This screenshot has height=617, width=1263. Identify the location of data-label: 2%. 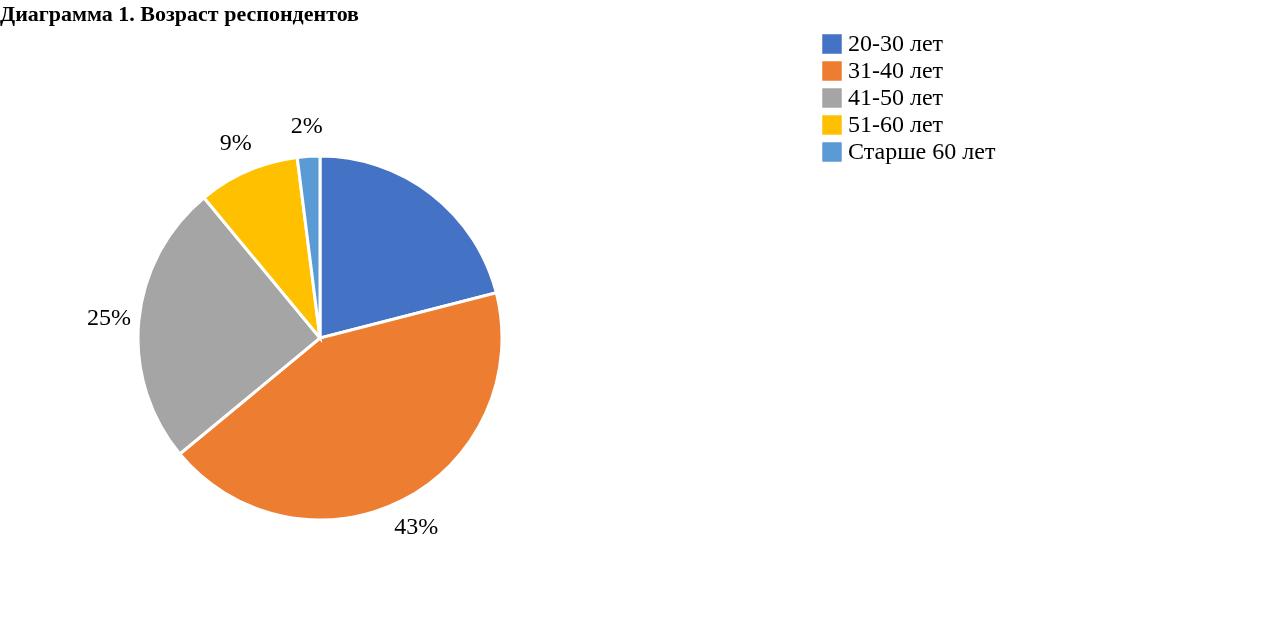
(306, 125).